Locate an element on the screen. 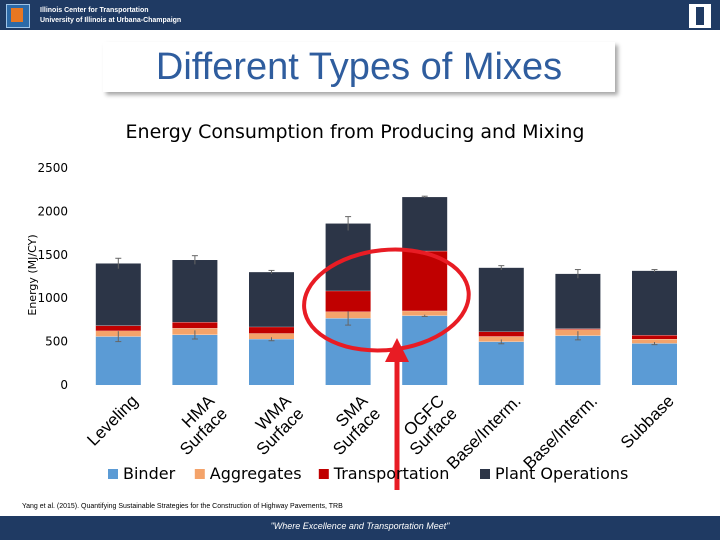 The image size is (720, 540). slide-title: Different Types of Mixes is located at coordinates (359, 67).